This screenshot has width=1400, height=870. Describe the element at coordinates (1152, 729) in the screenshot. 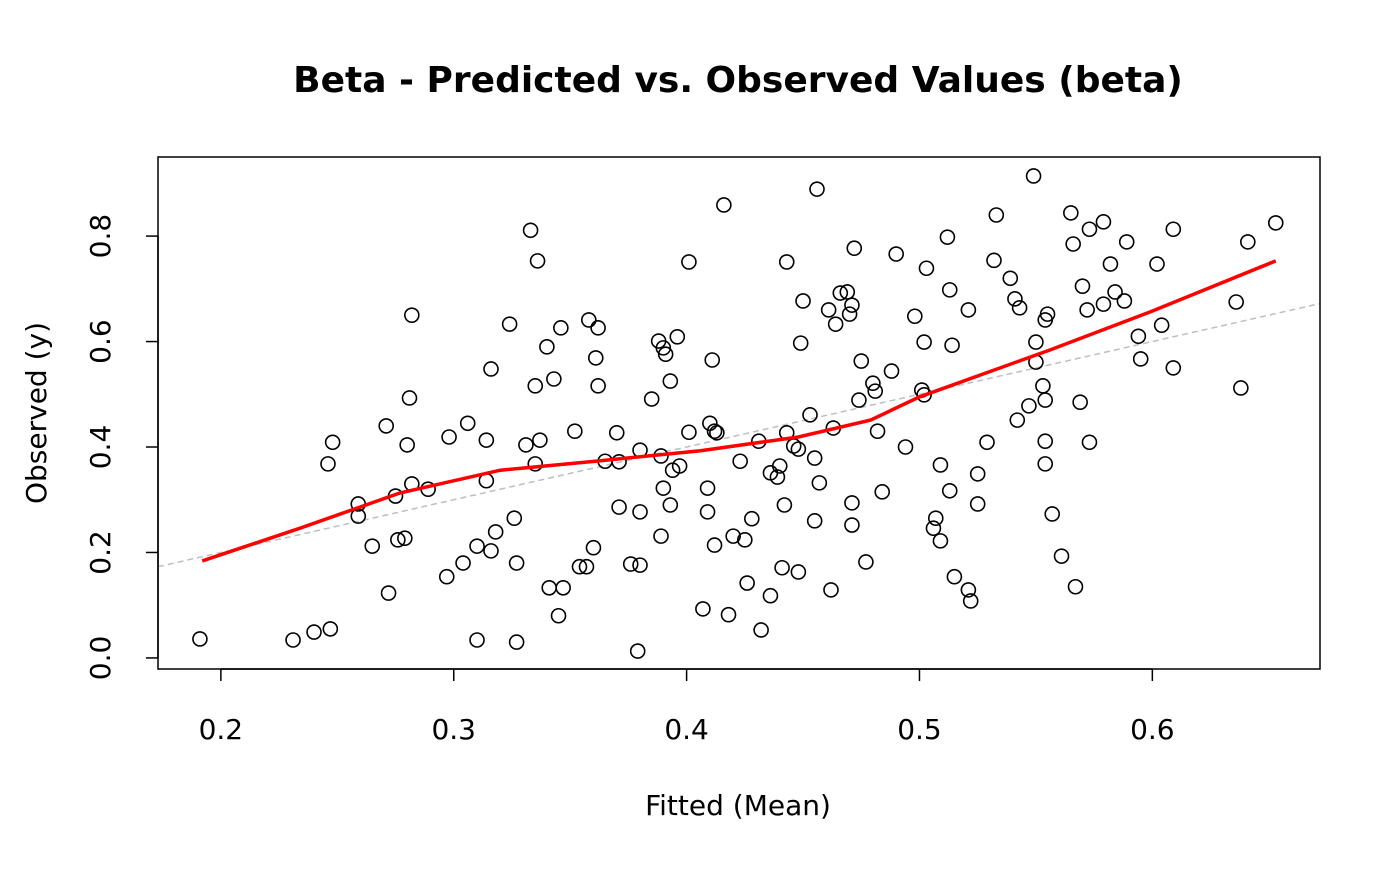

I see `x-tick-label: 0.6` at that location.